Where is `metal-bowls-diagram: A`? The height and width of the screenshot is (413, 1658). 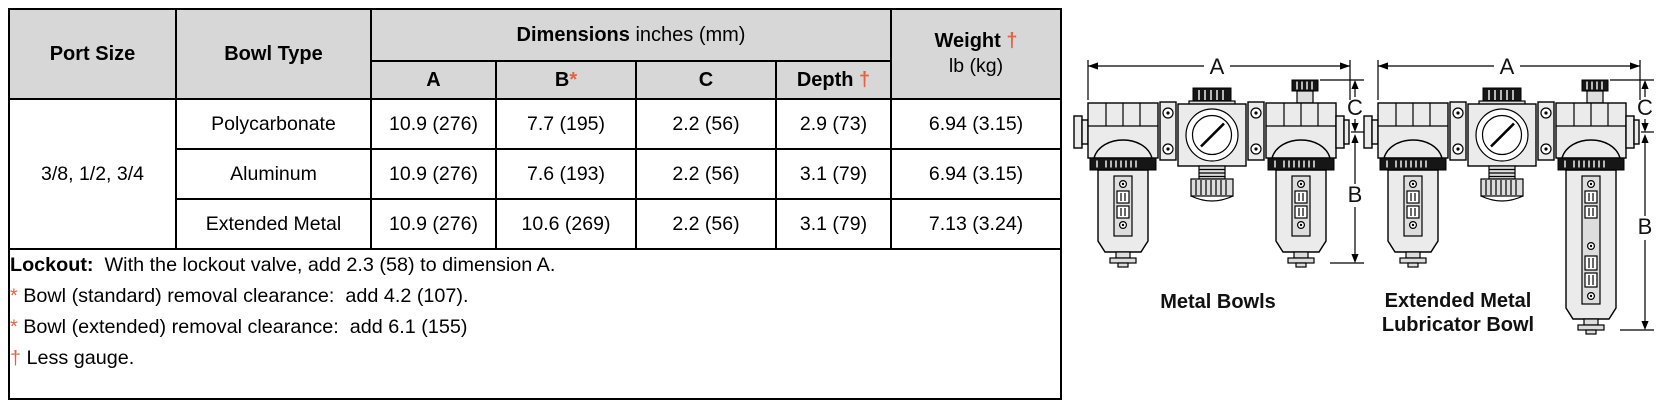
metal-bowls-diagram: A is located at coordinates (1218, 184).